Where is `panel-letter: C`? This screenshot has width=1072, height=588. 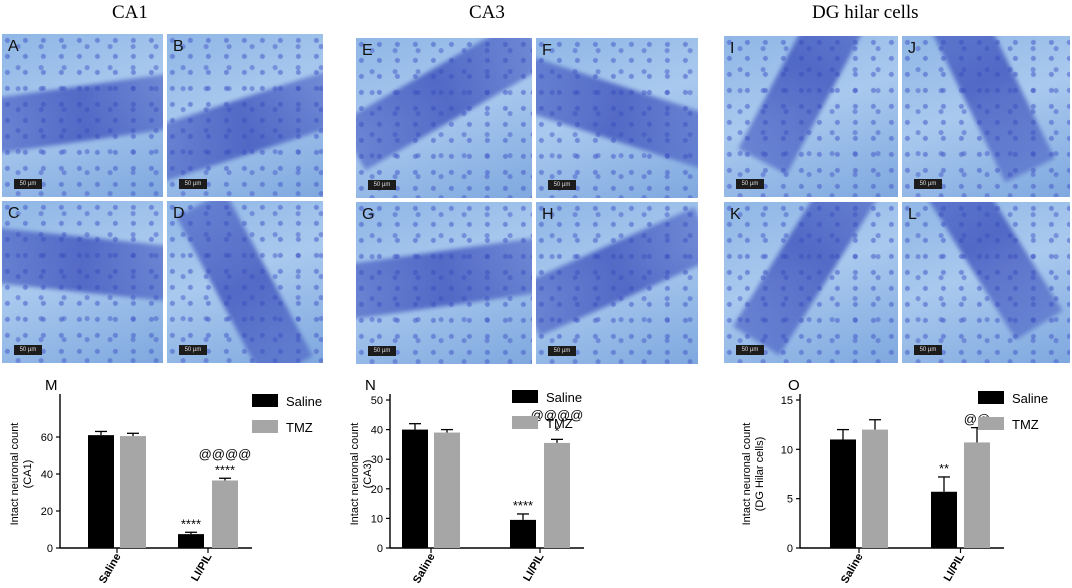 panel-letter: C is located at coordinates (14, 213).